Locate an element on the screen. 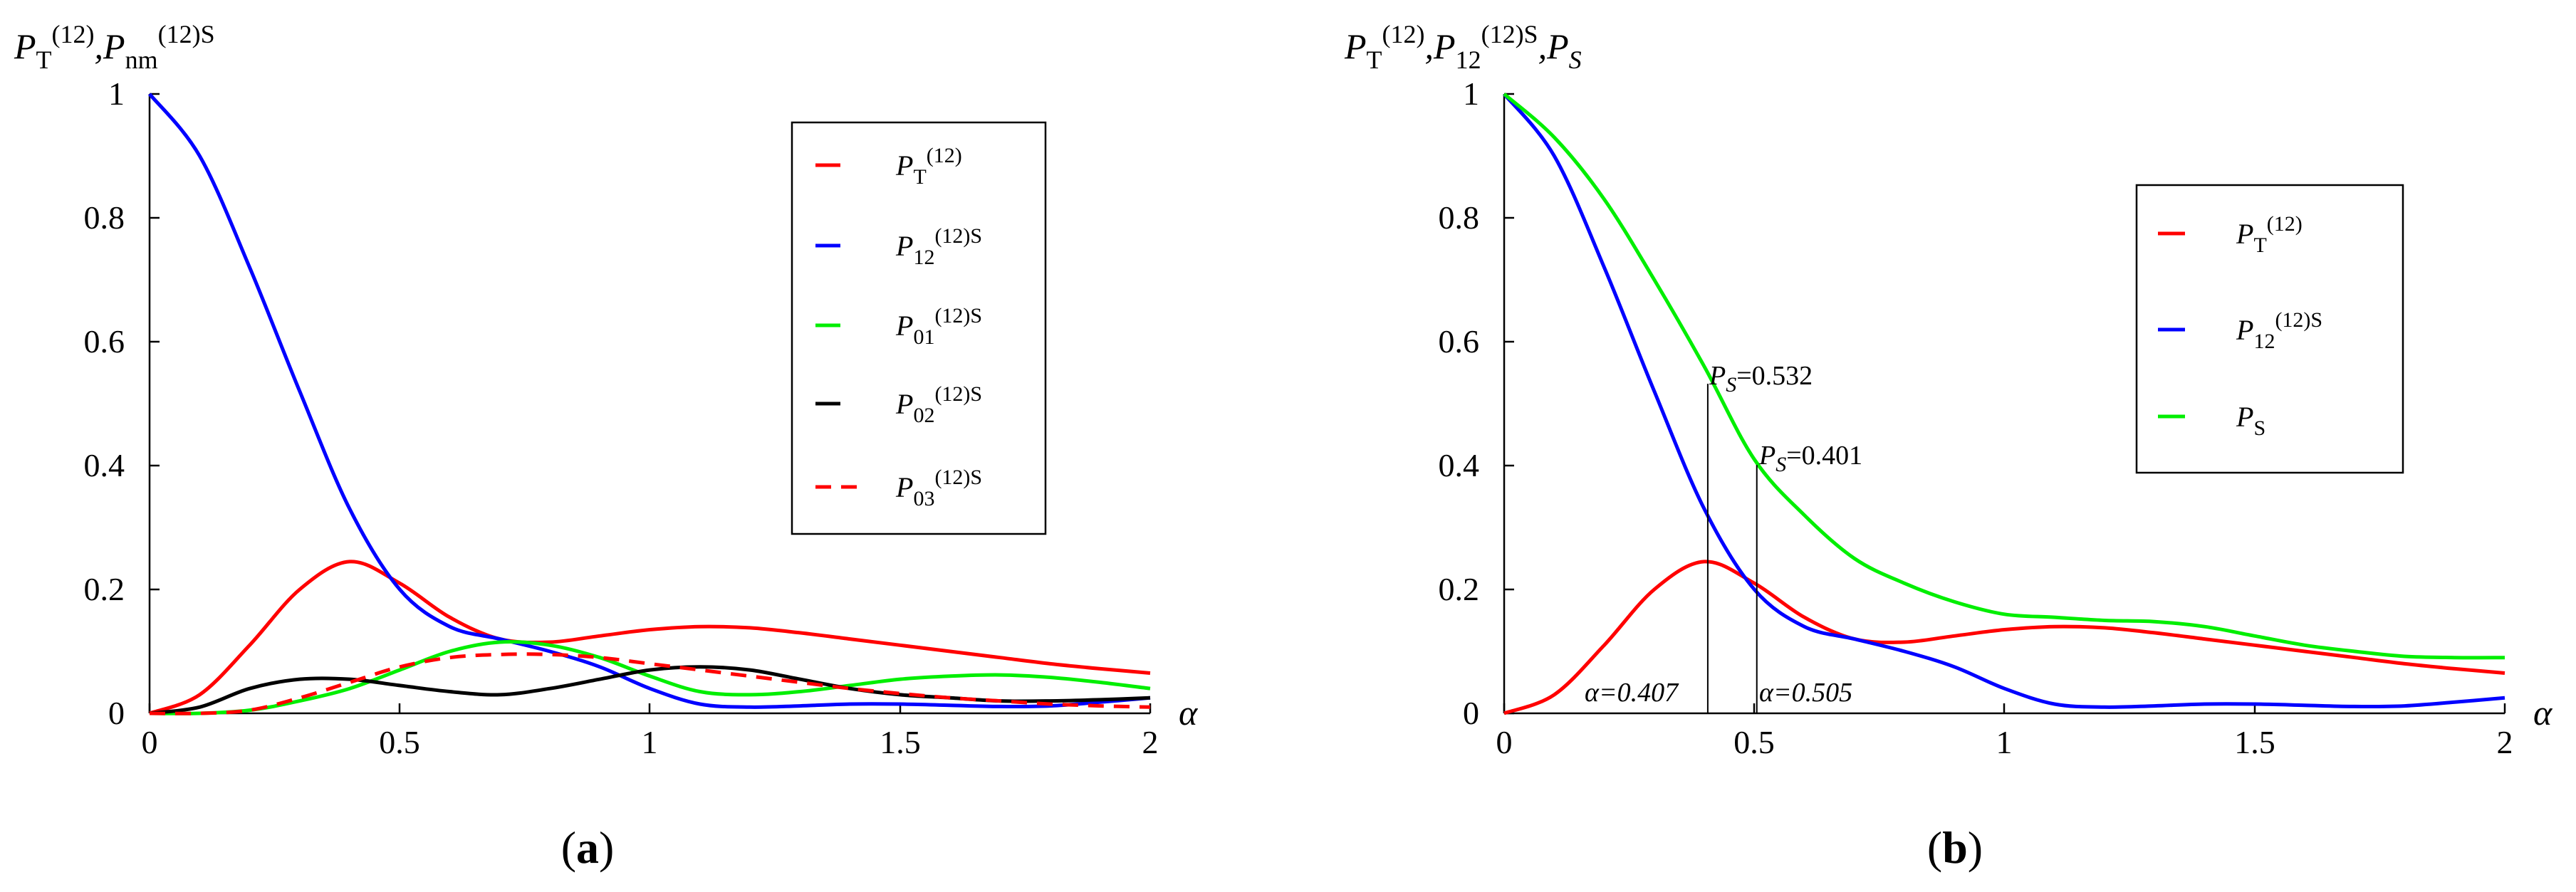 Image resolution: width=2576 pixels, height=892 pixels. panel-b-legend: PT(12) P12(12)S PS is located at coordinates (2269, 329).